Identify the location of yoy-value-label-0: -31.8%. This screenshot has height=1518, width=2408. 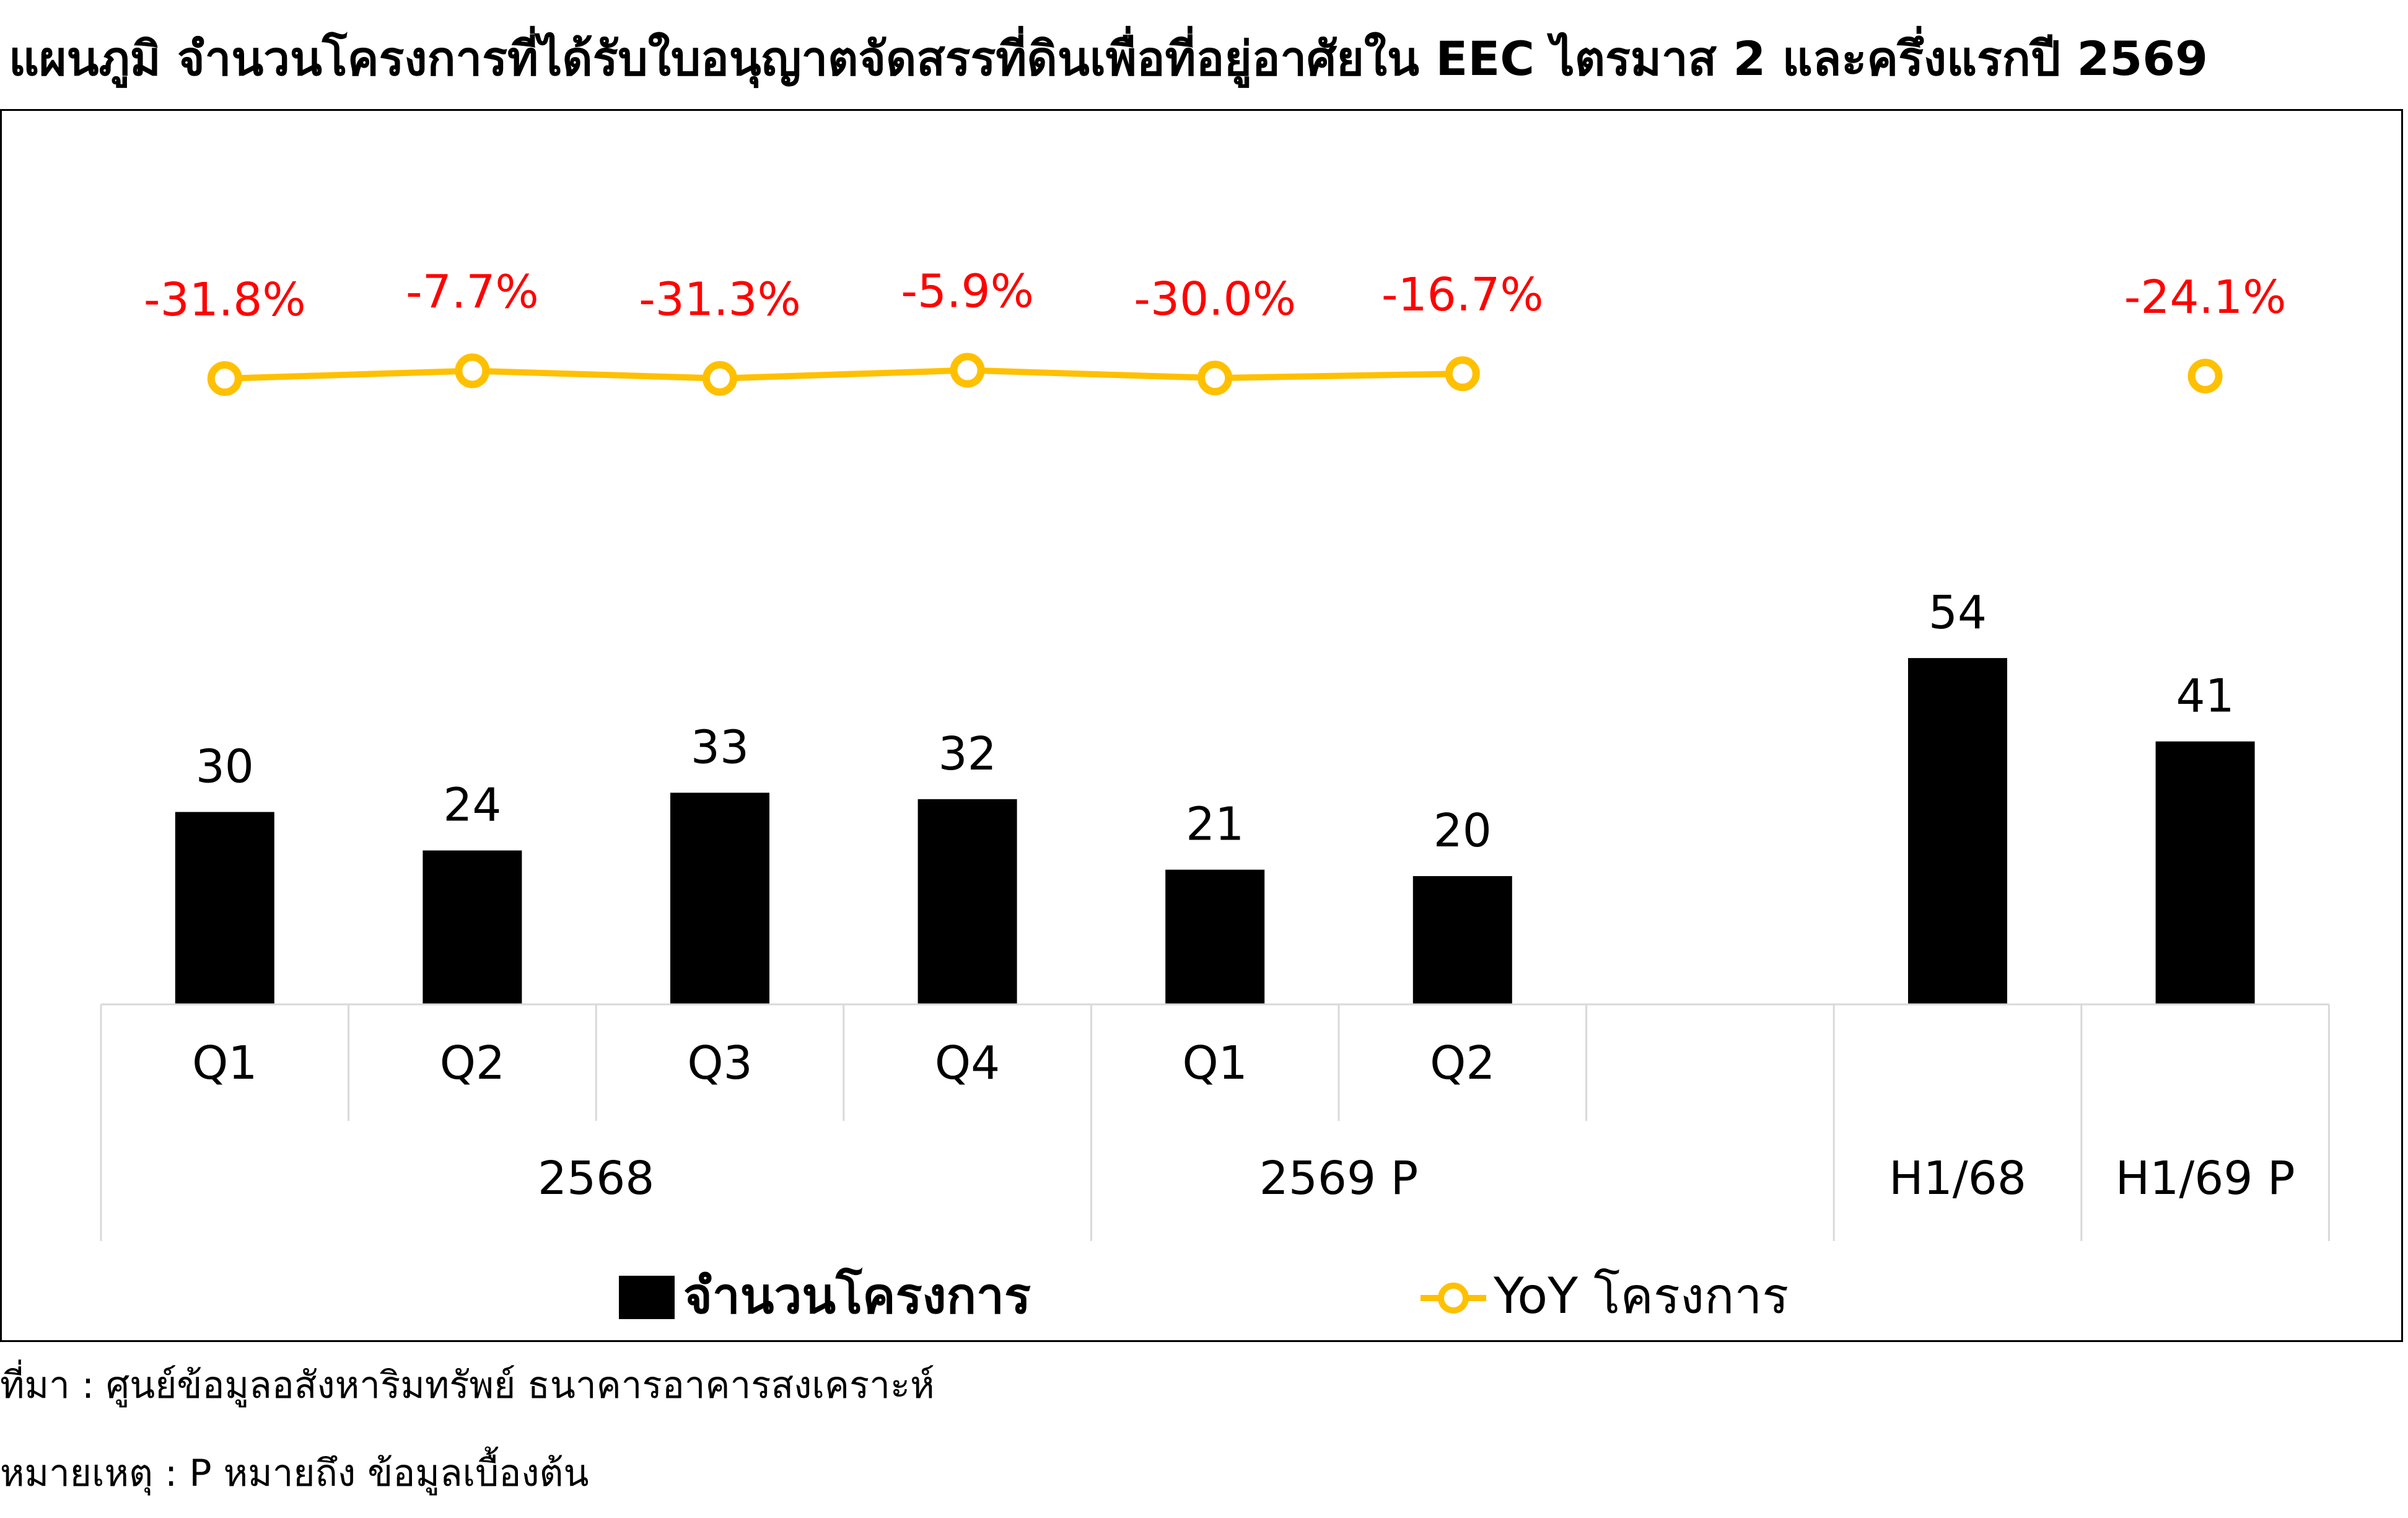
(225, 300).